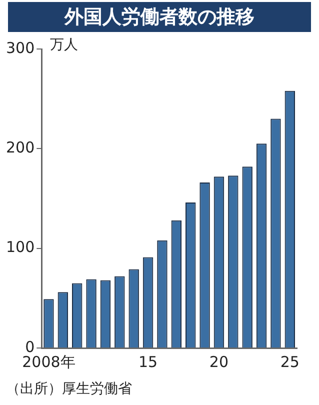 The height and width of the screenshot is (405, 319). I want to click on text: （出所）厚生労働省, so click(69, 389).